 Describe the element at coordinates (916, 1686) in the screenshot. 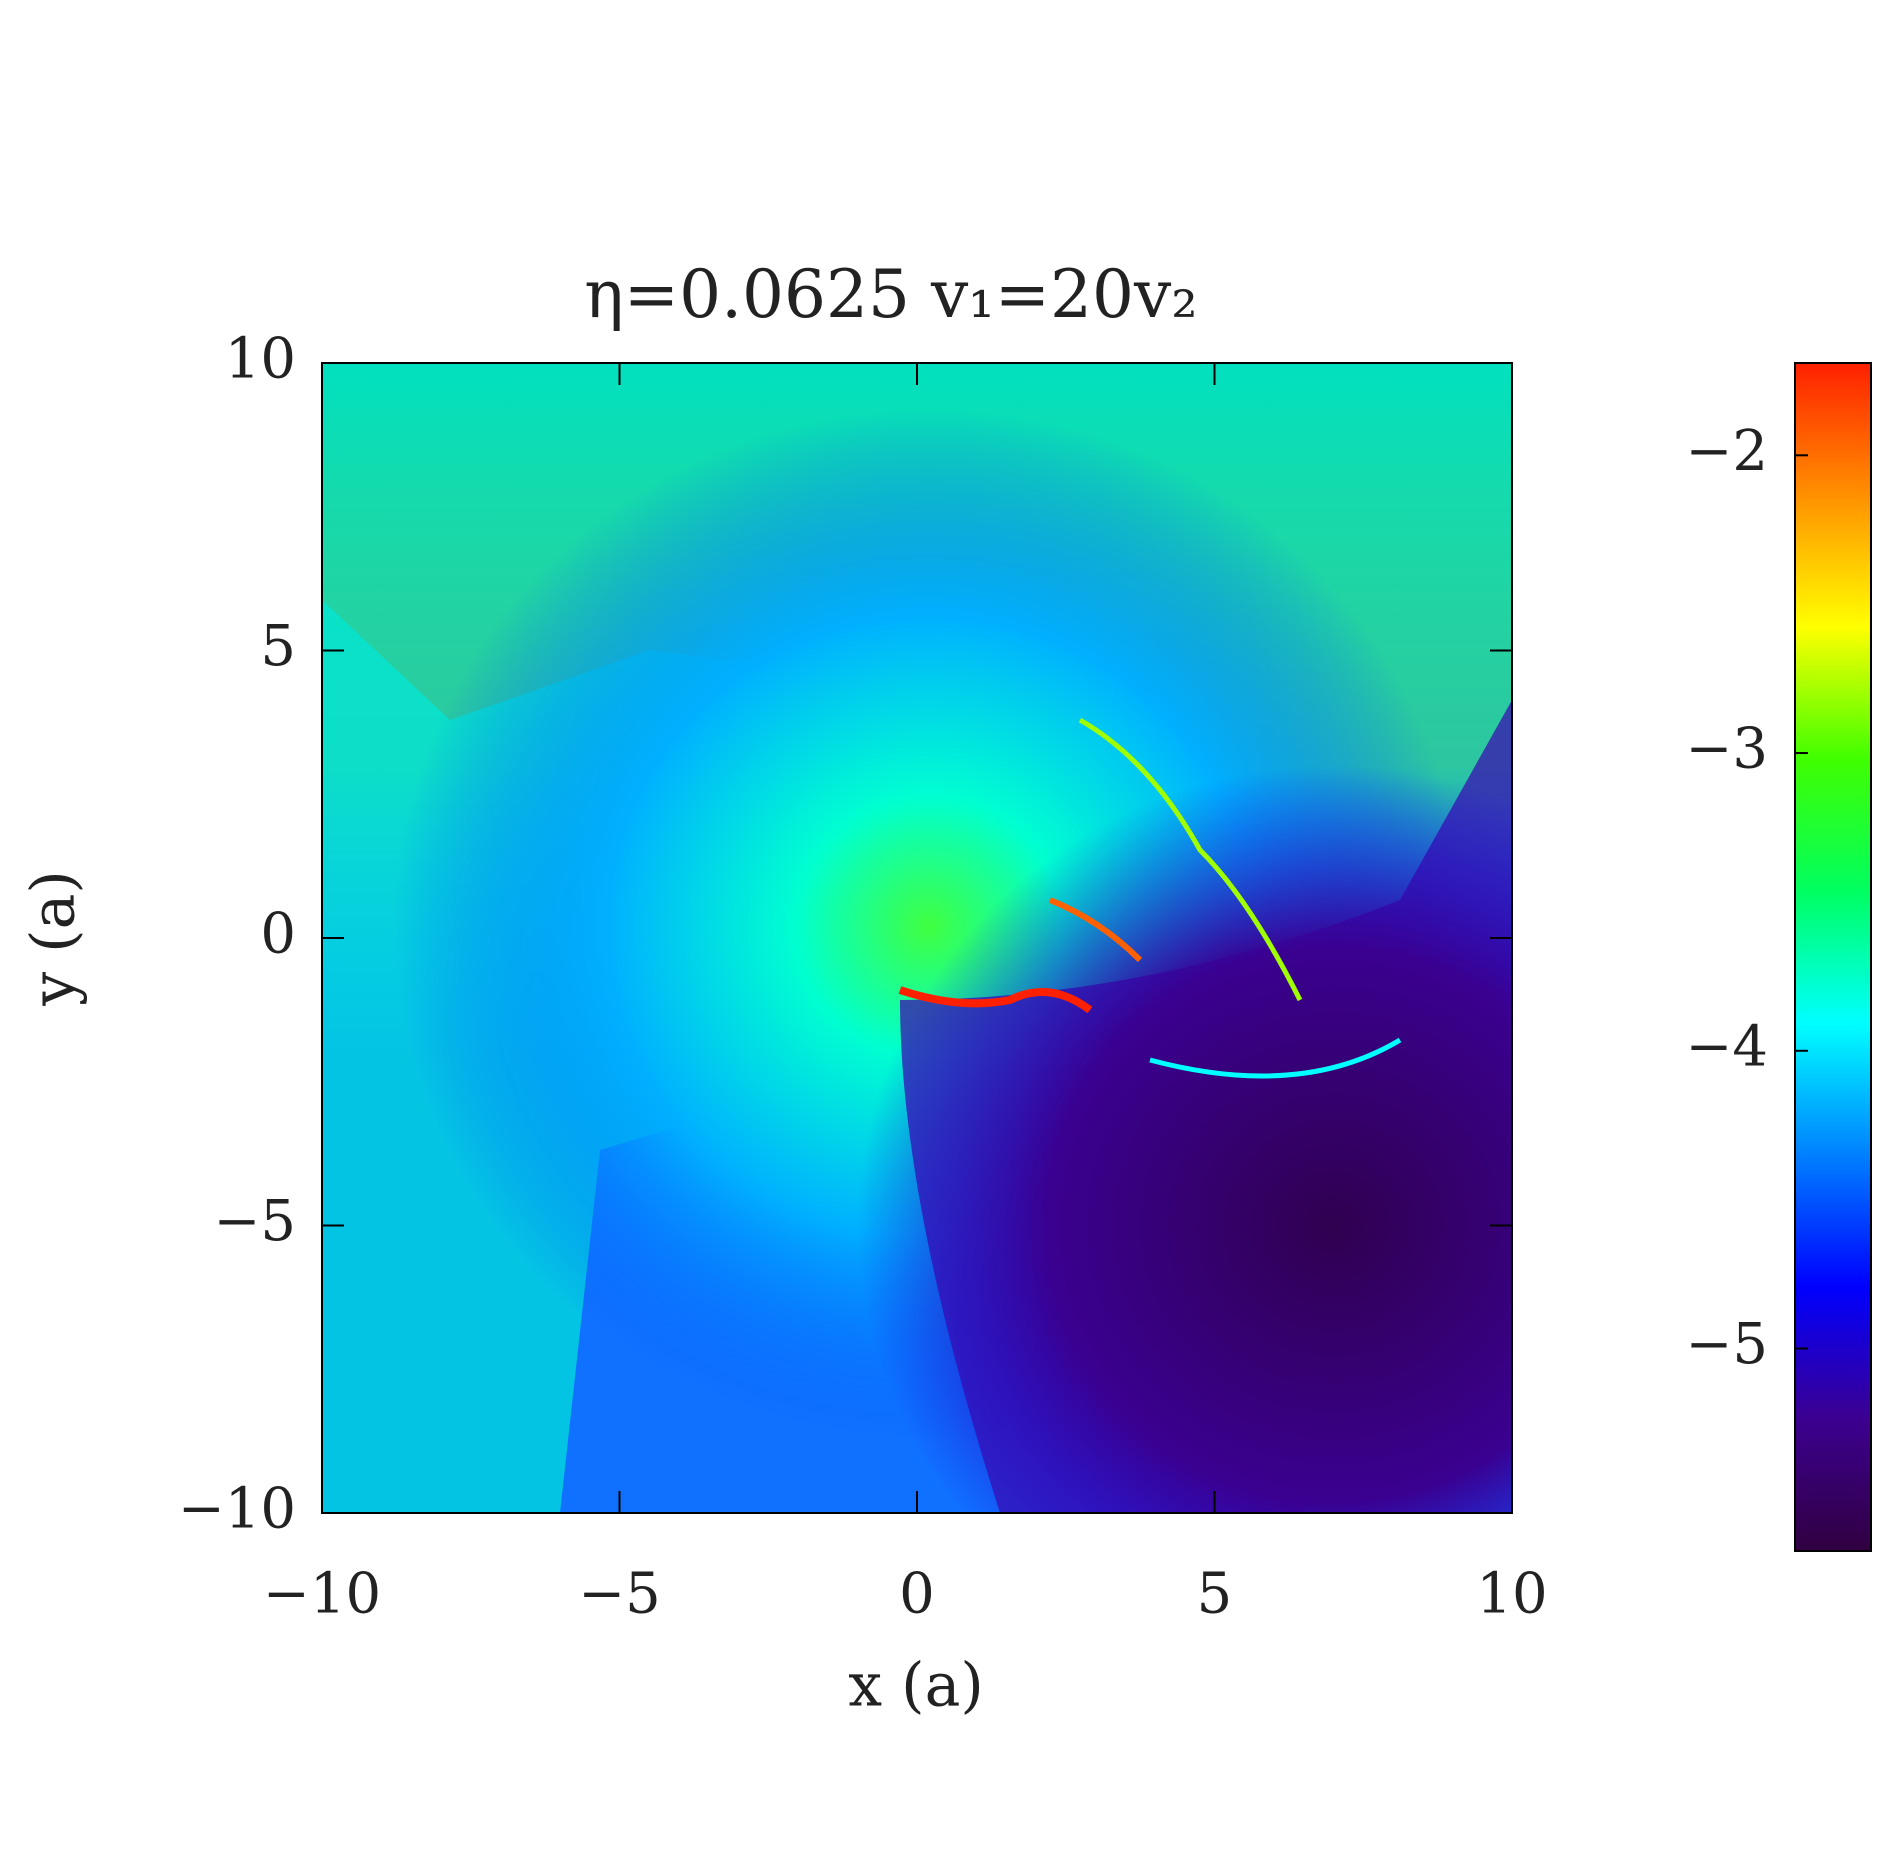

I see `x-axis-label: x (a)` at that location.